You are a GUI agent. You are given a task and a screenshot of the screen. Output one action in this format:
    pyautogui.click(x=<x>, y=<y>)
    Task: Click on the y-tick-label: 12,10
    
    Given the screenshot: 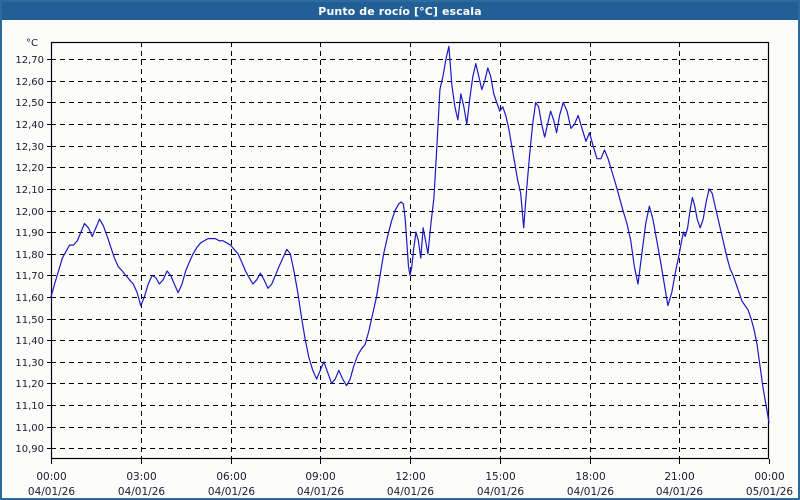 What is the action you would take?
    pyautogui.click(x=29, y=190)
    